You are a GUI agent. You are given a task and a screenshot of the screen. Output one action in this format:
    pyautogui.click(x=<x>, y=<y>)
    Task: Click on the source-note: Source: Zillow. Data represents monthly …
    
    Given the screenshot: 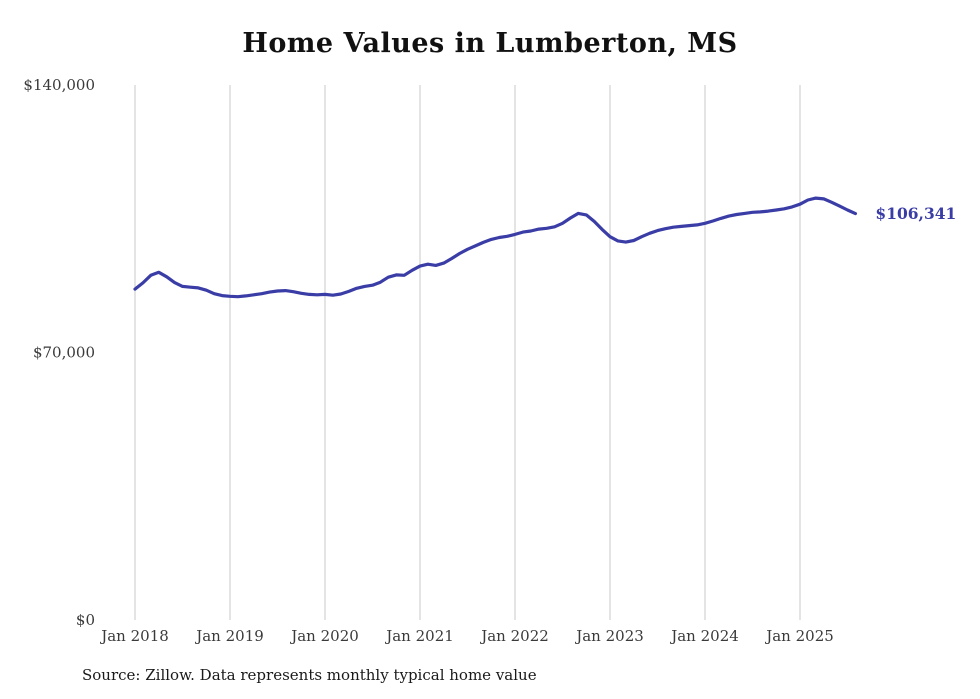 What is the action you would take?
    pyautogui.click(x=309, y=675)
    